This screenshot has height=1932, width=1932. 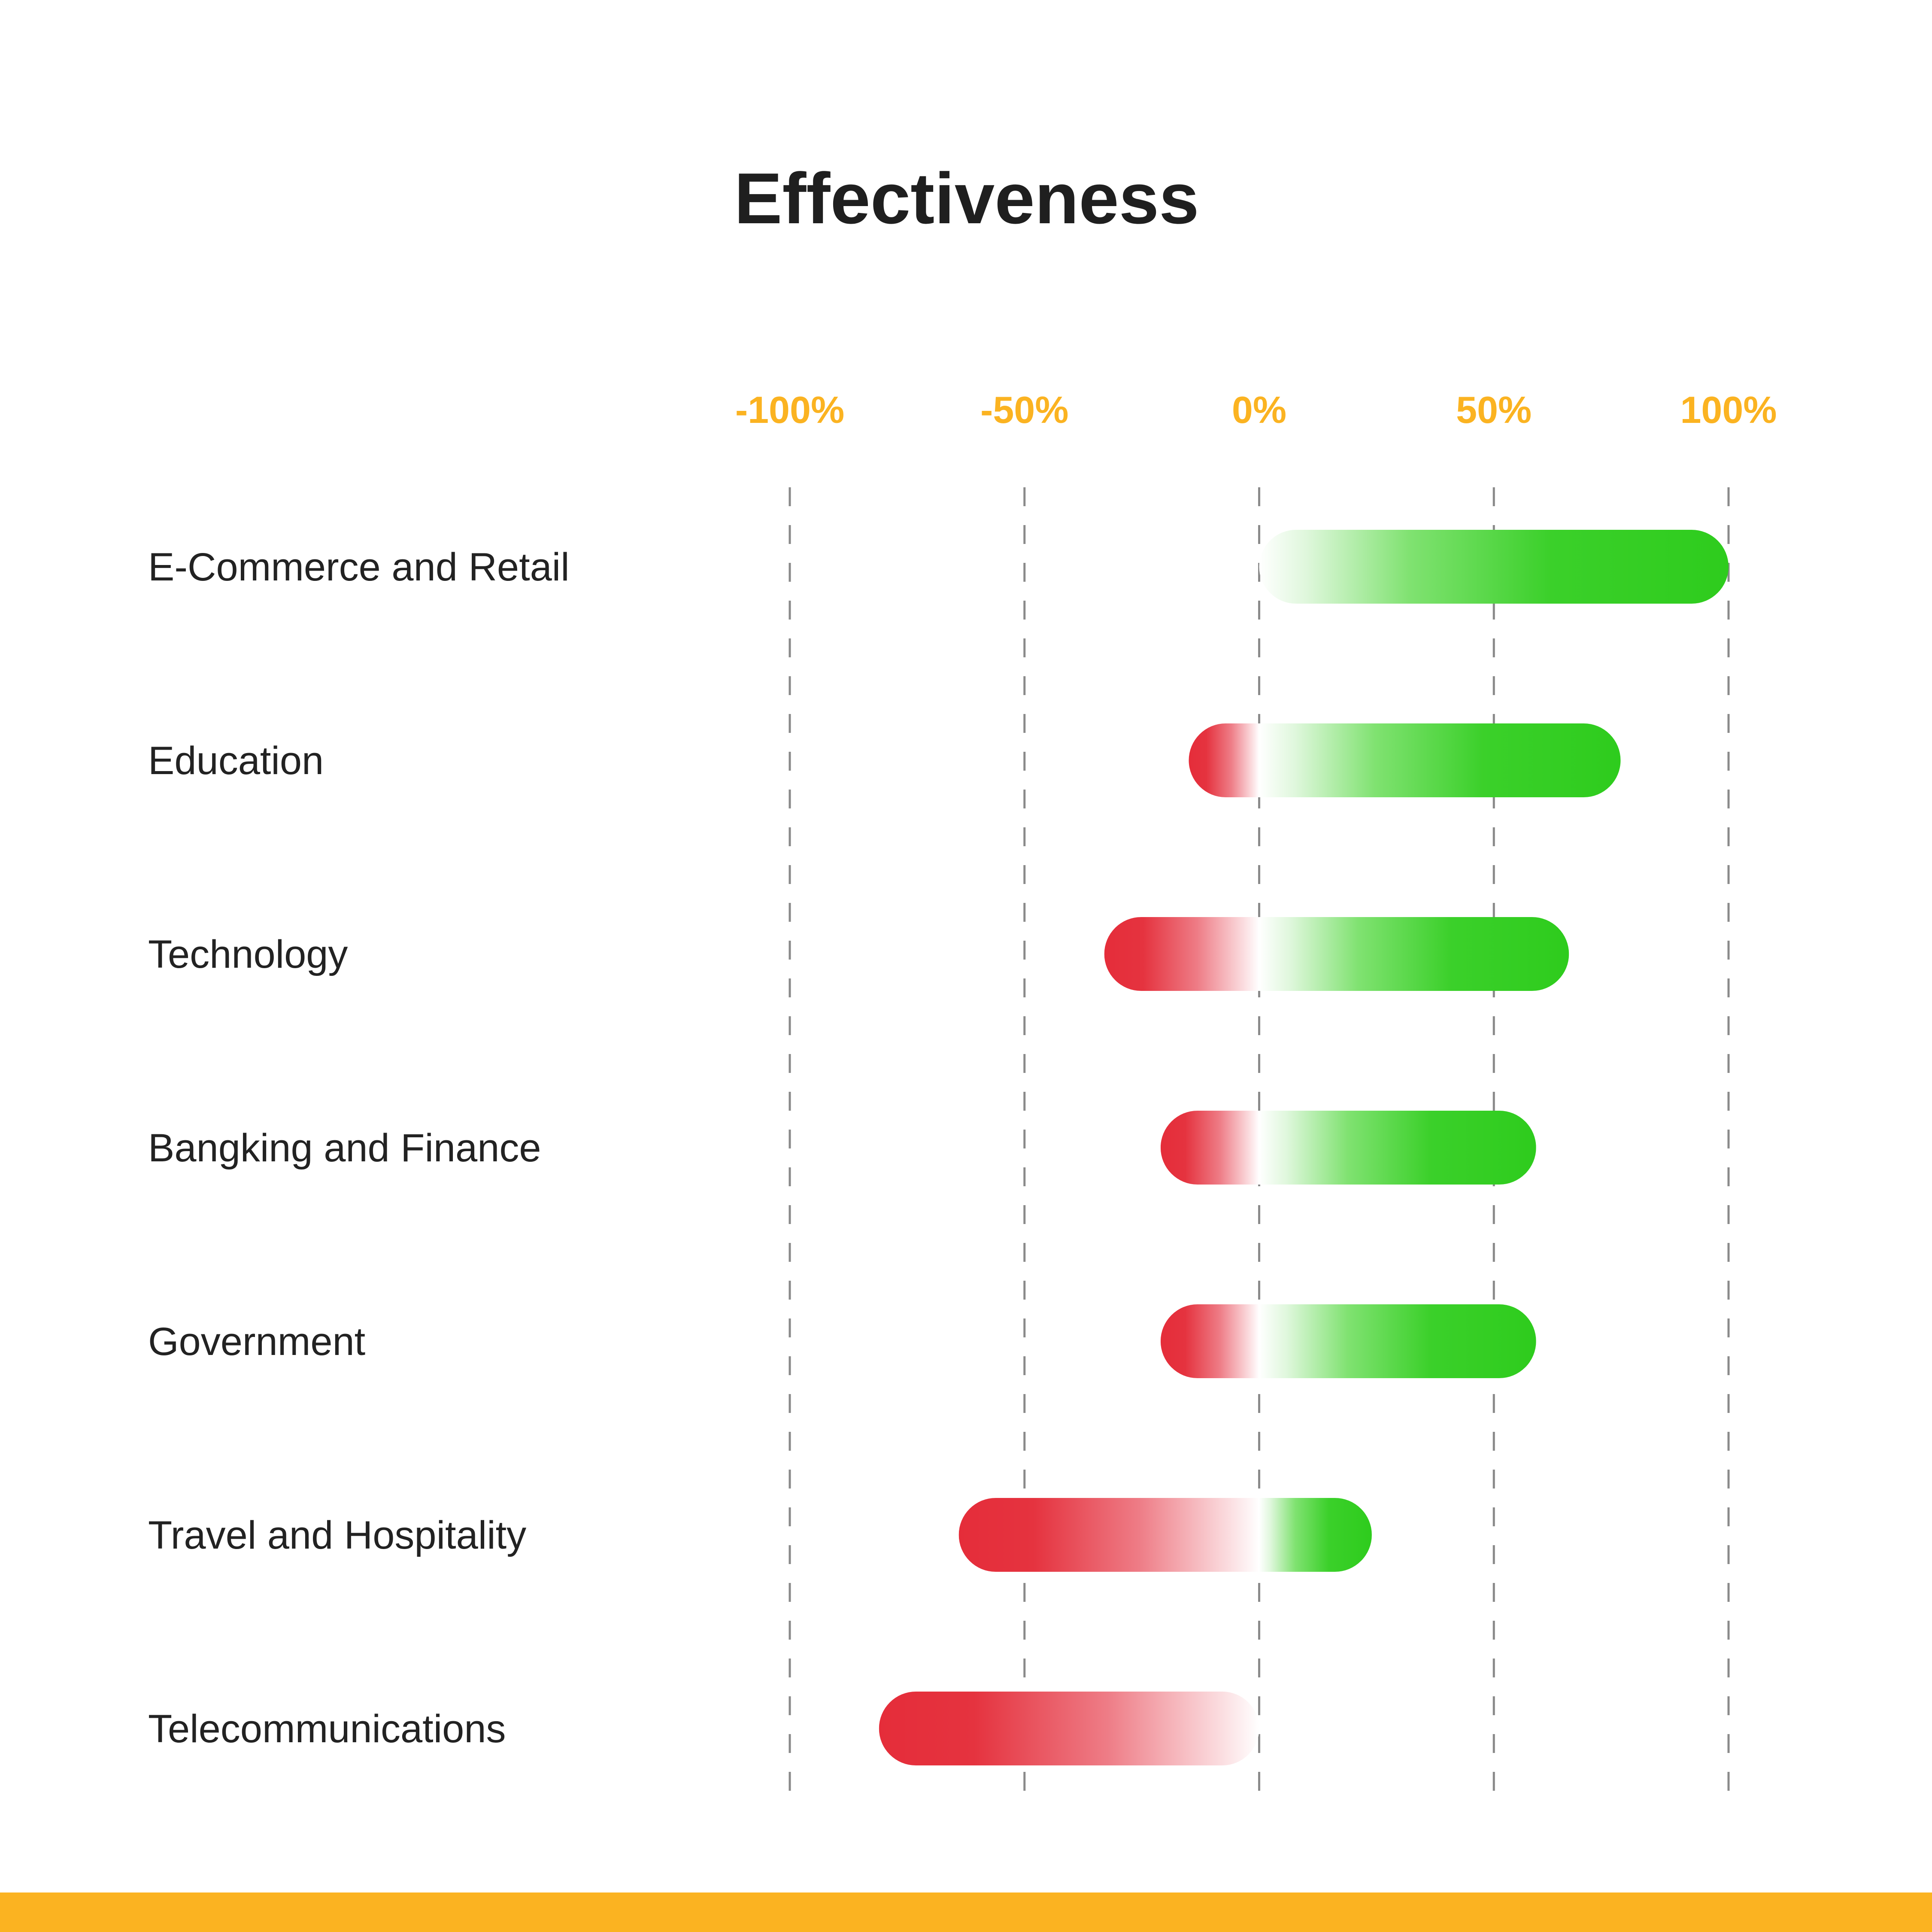 I want to click on category-label: Education, so click(x=236, y=761).